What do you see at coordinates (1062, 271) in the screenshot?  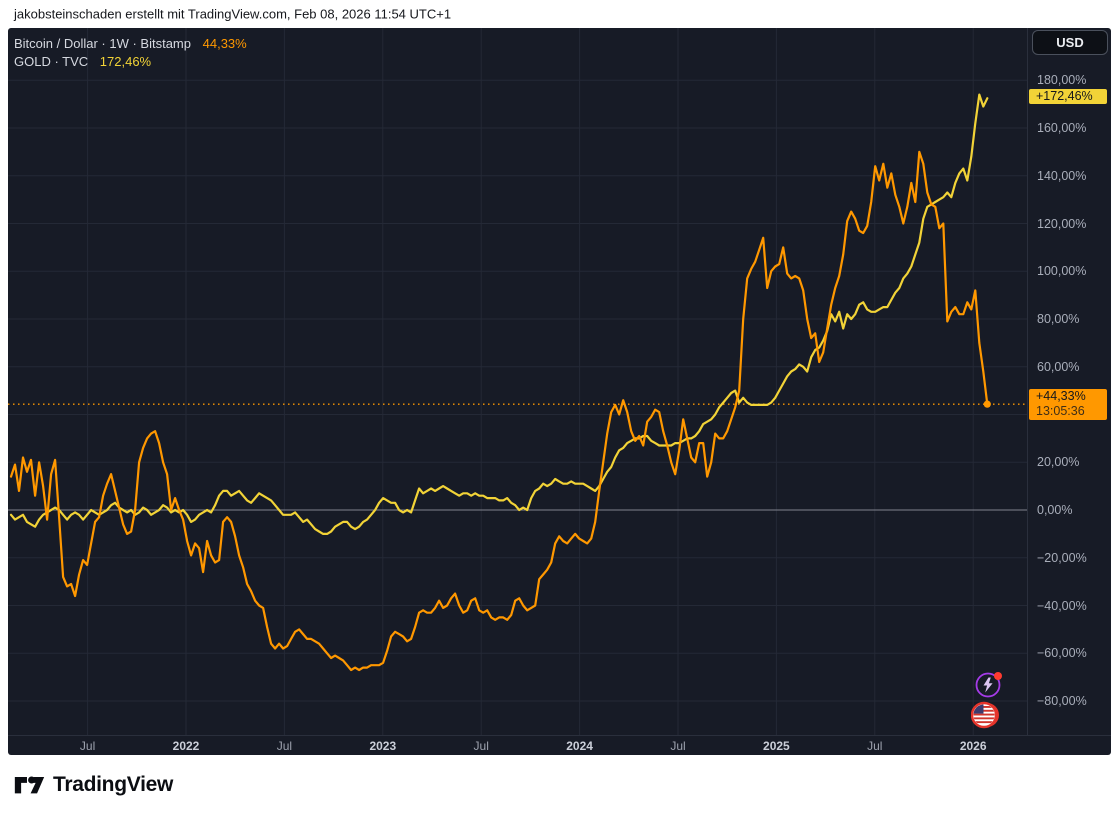 I see `y-axis-label: 100,00%` at bounding box center [1062, 271].